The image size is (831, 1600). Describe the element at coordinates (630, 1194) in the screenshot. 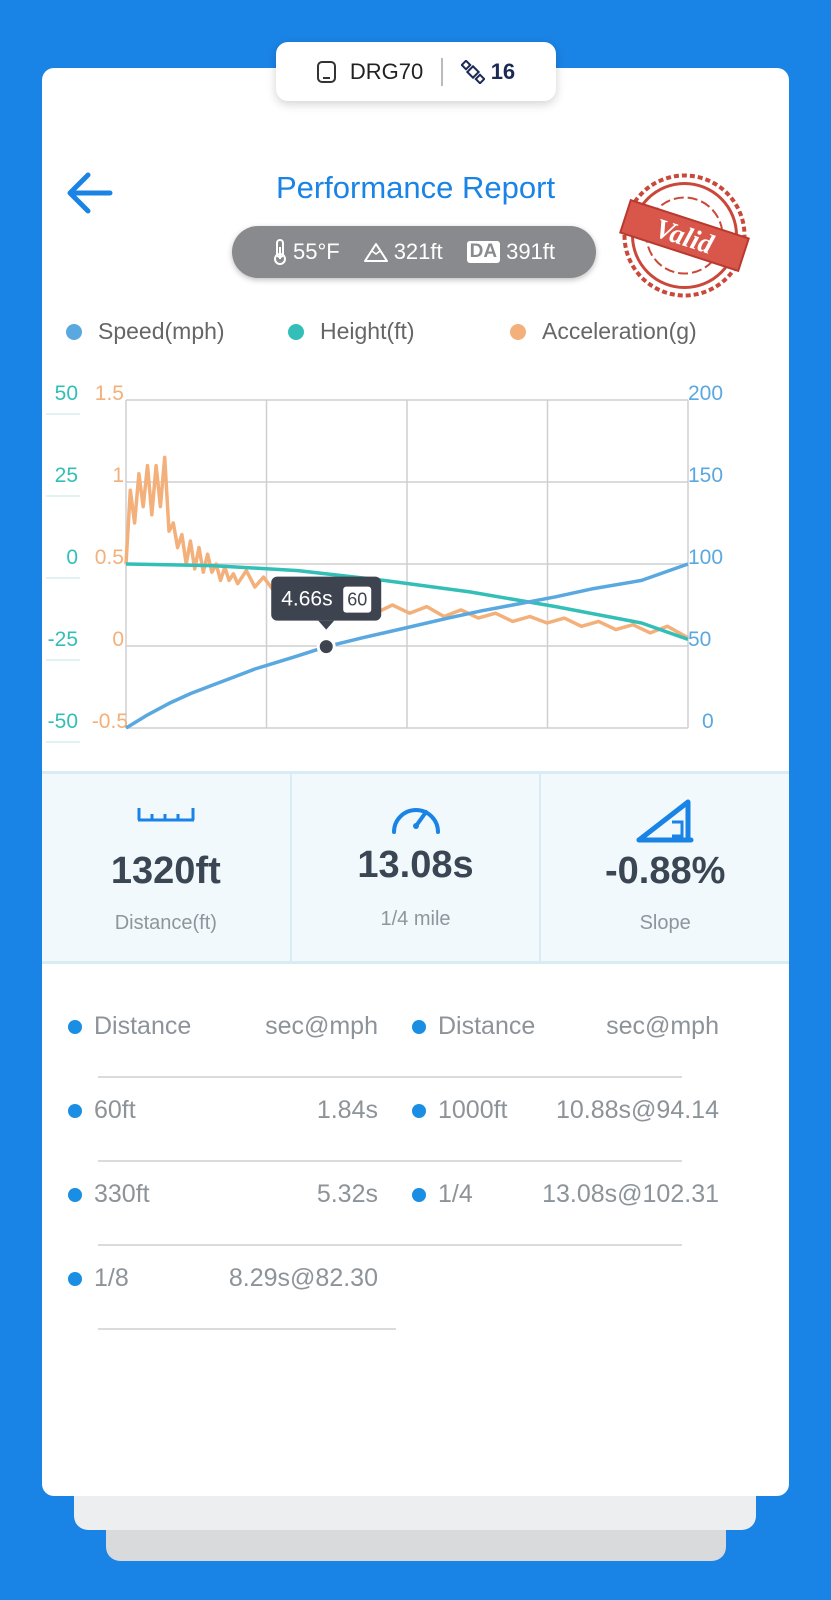

I see `row-time-2: 13.08s@102.31` at that location.